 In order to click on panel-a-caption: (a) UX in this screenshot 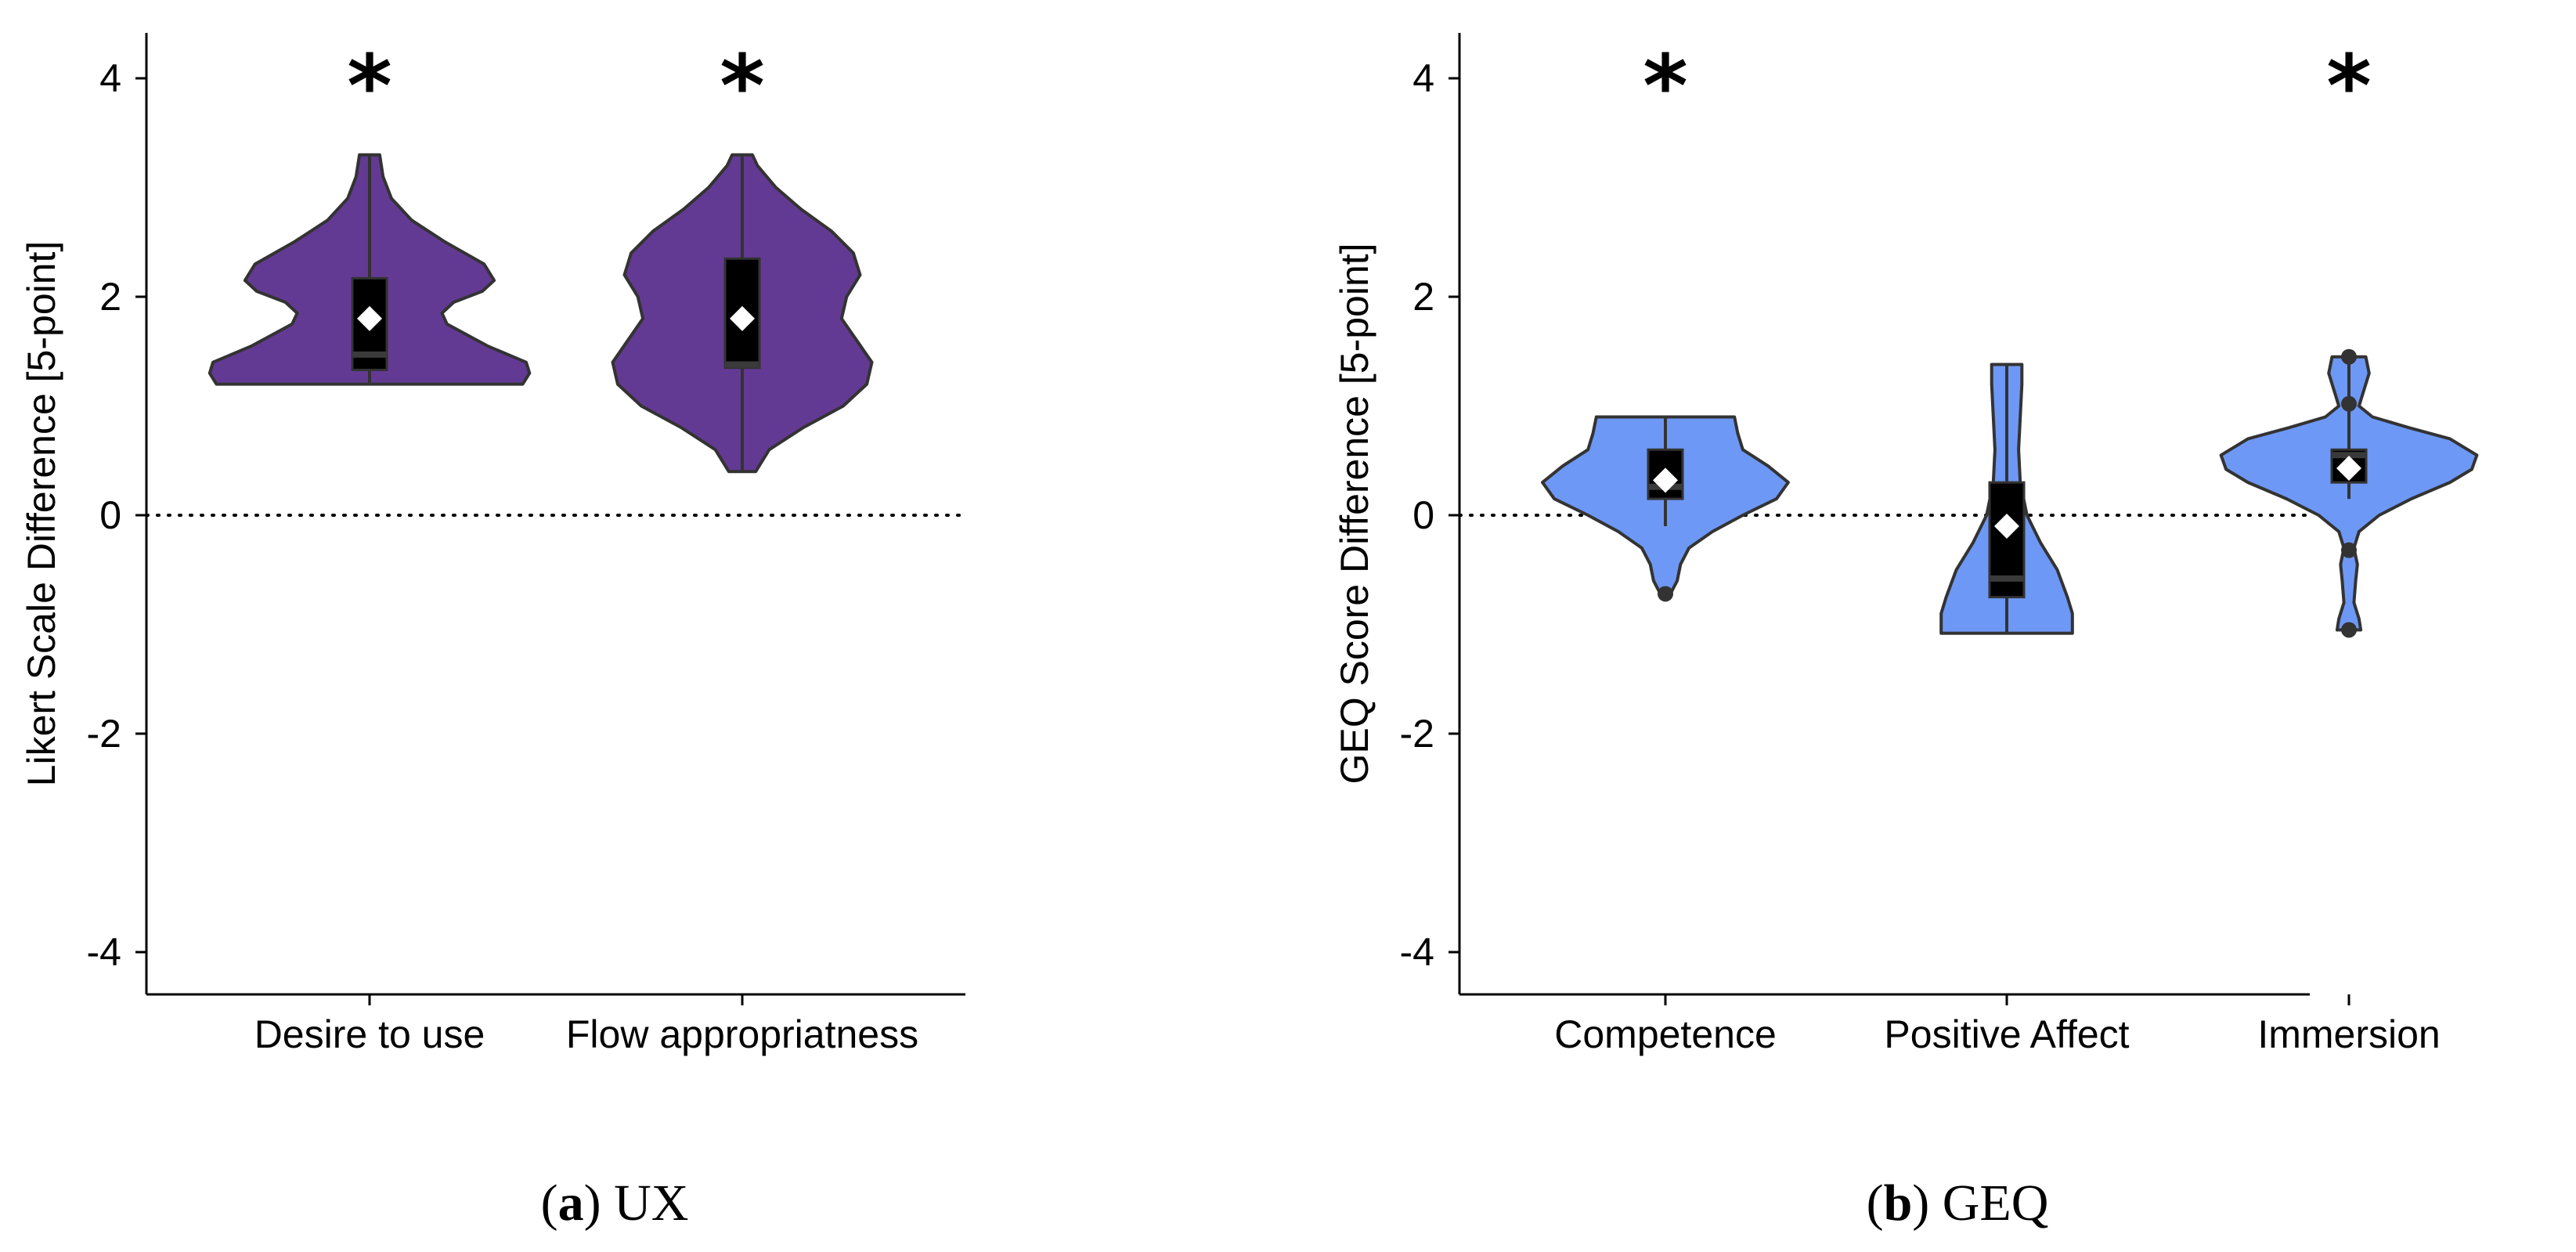, I will do `click(615, 1203)`.